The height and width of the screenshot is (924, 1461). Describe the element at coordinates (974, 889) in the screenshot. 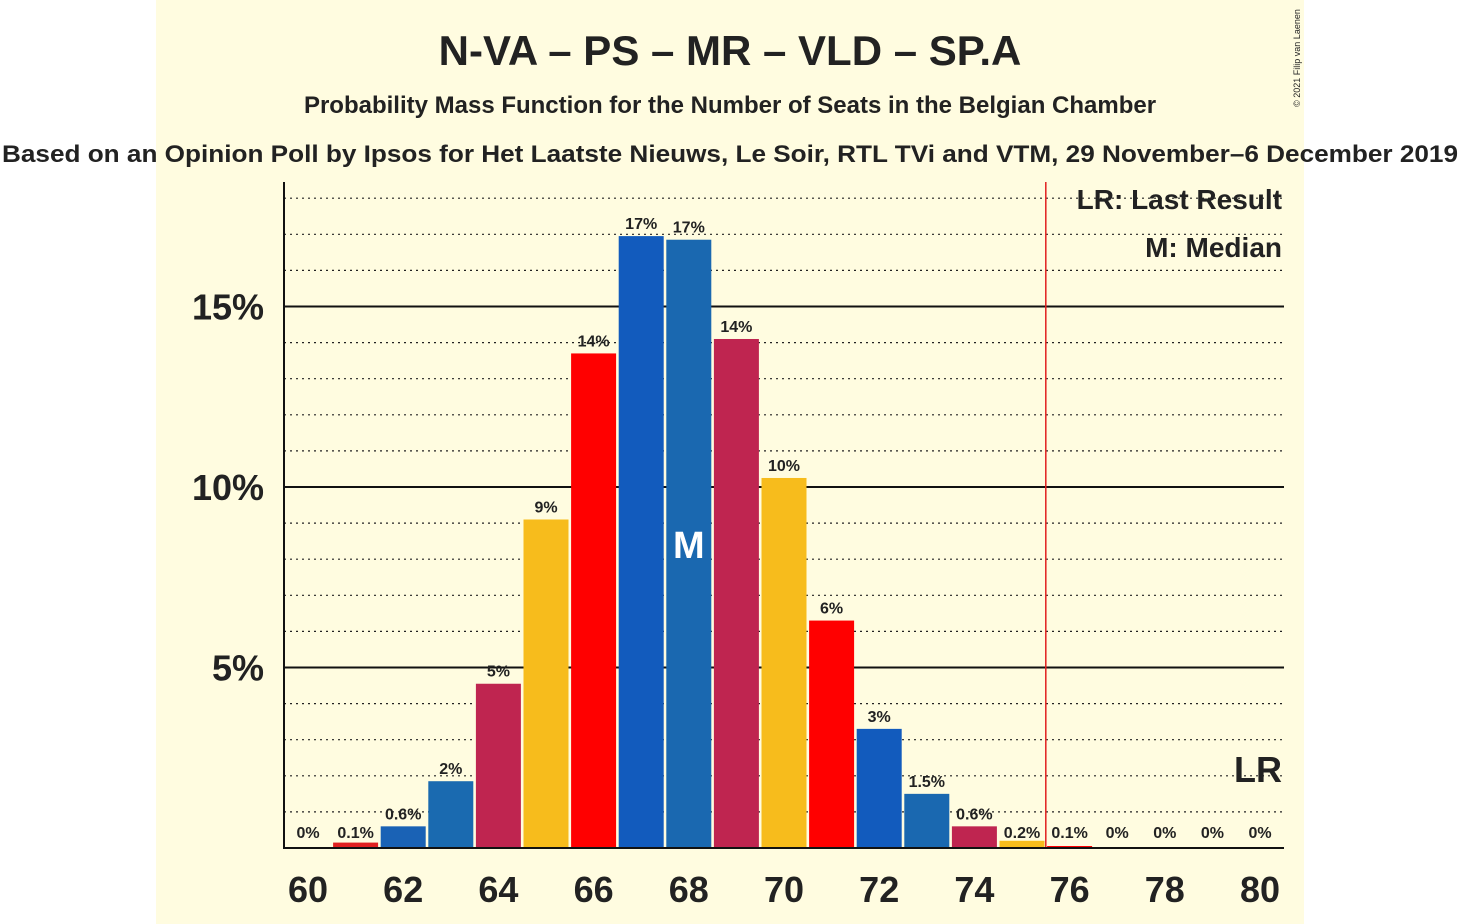

I see `x-tick-label: 74` at that location.